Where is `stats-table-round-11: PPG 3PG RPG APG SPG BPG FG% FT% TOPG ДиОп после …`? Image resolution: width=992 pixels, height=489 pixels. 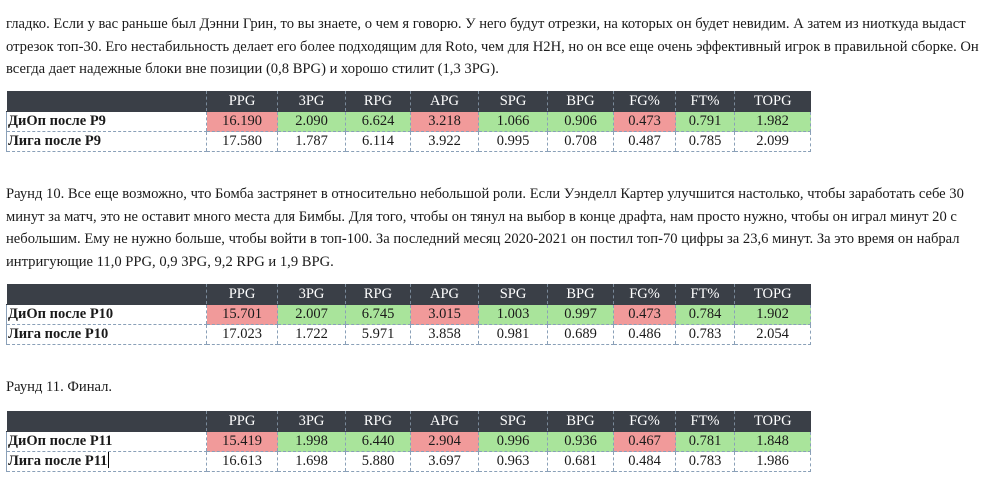 stats-table-round-11: PPG 3PG RPG APG SPG BPG FG% FT% TOPG ДиОп после … is located at coordinates (408, 441).